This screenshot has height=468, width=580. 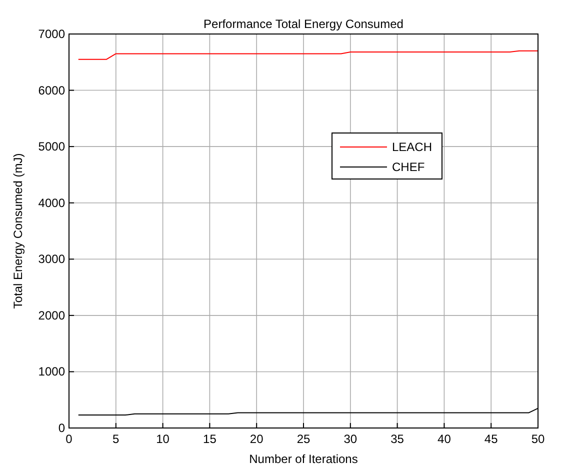 What do you see at coordinates (210, 439) in the screenshot?
I see `x-tick-label: 15` at bounding box center [210, 439].